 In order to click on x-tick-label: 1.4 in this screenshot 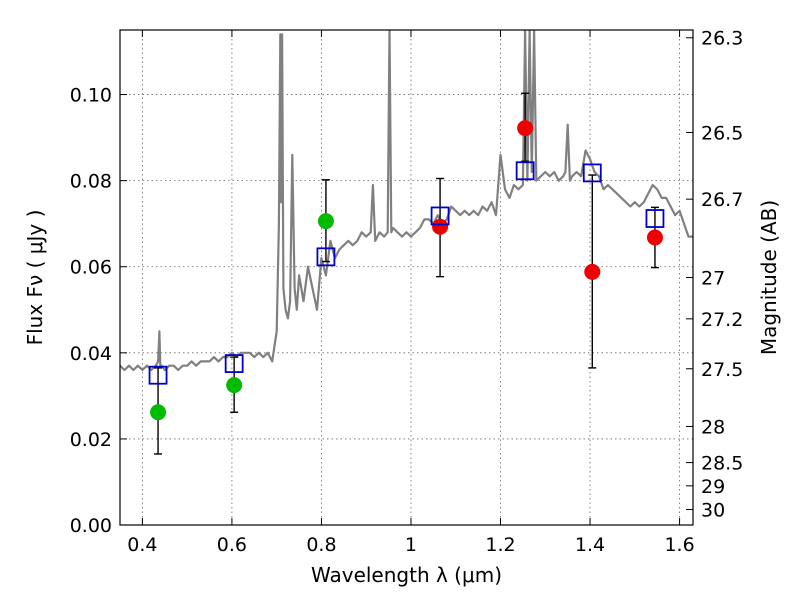, I will do `click(590, 545)`.